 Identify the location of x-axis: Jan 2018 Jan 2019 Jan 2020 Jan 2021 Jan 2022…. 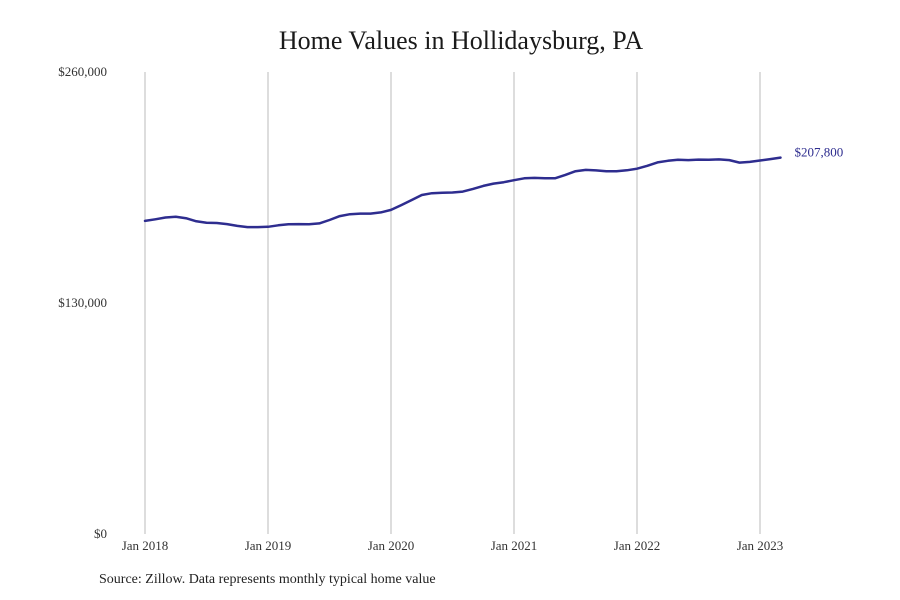
(453, 545).